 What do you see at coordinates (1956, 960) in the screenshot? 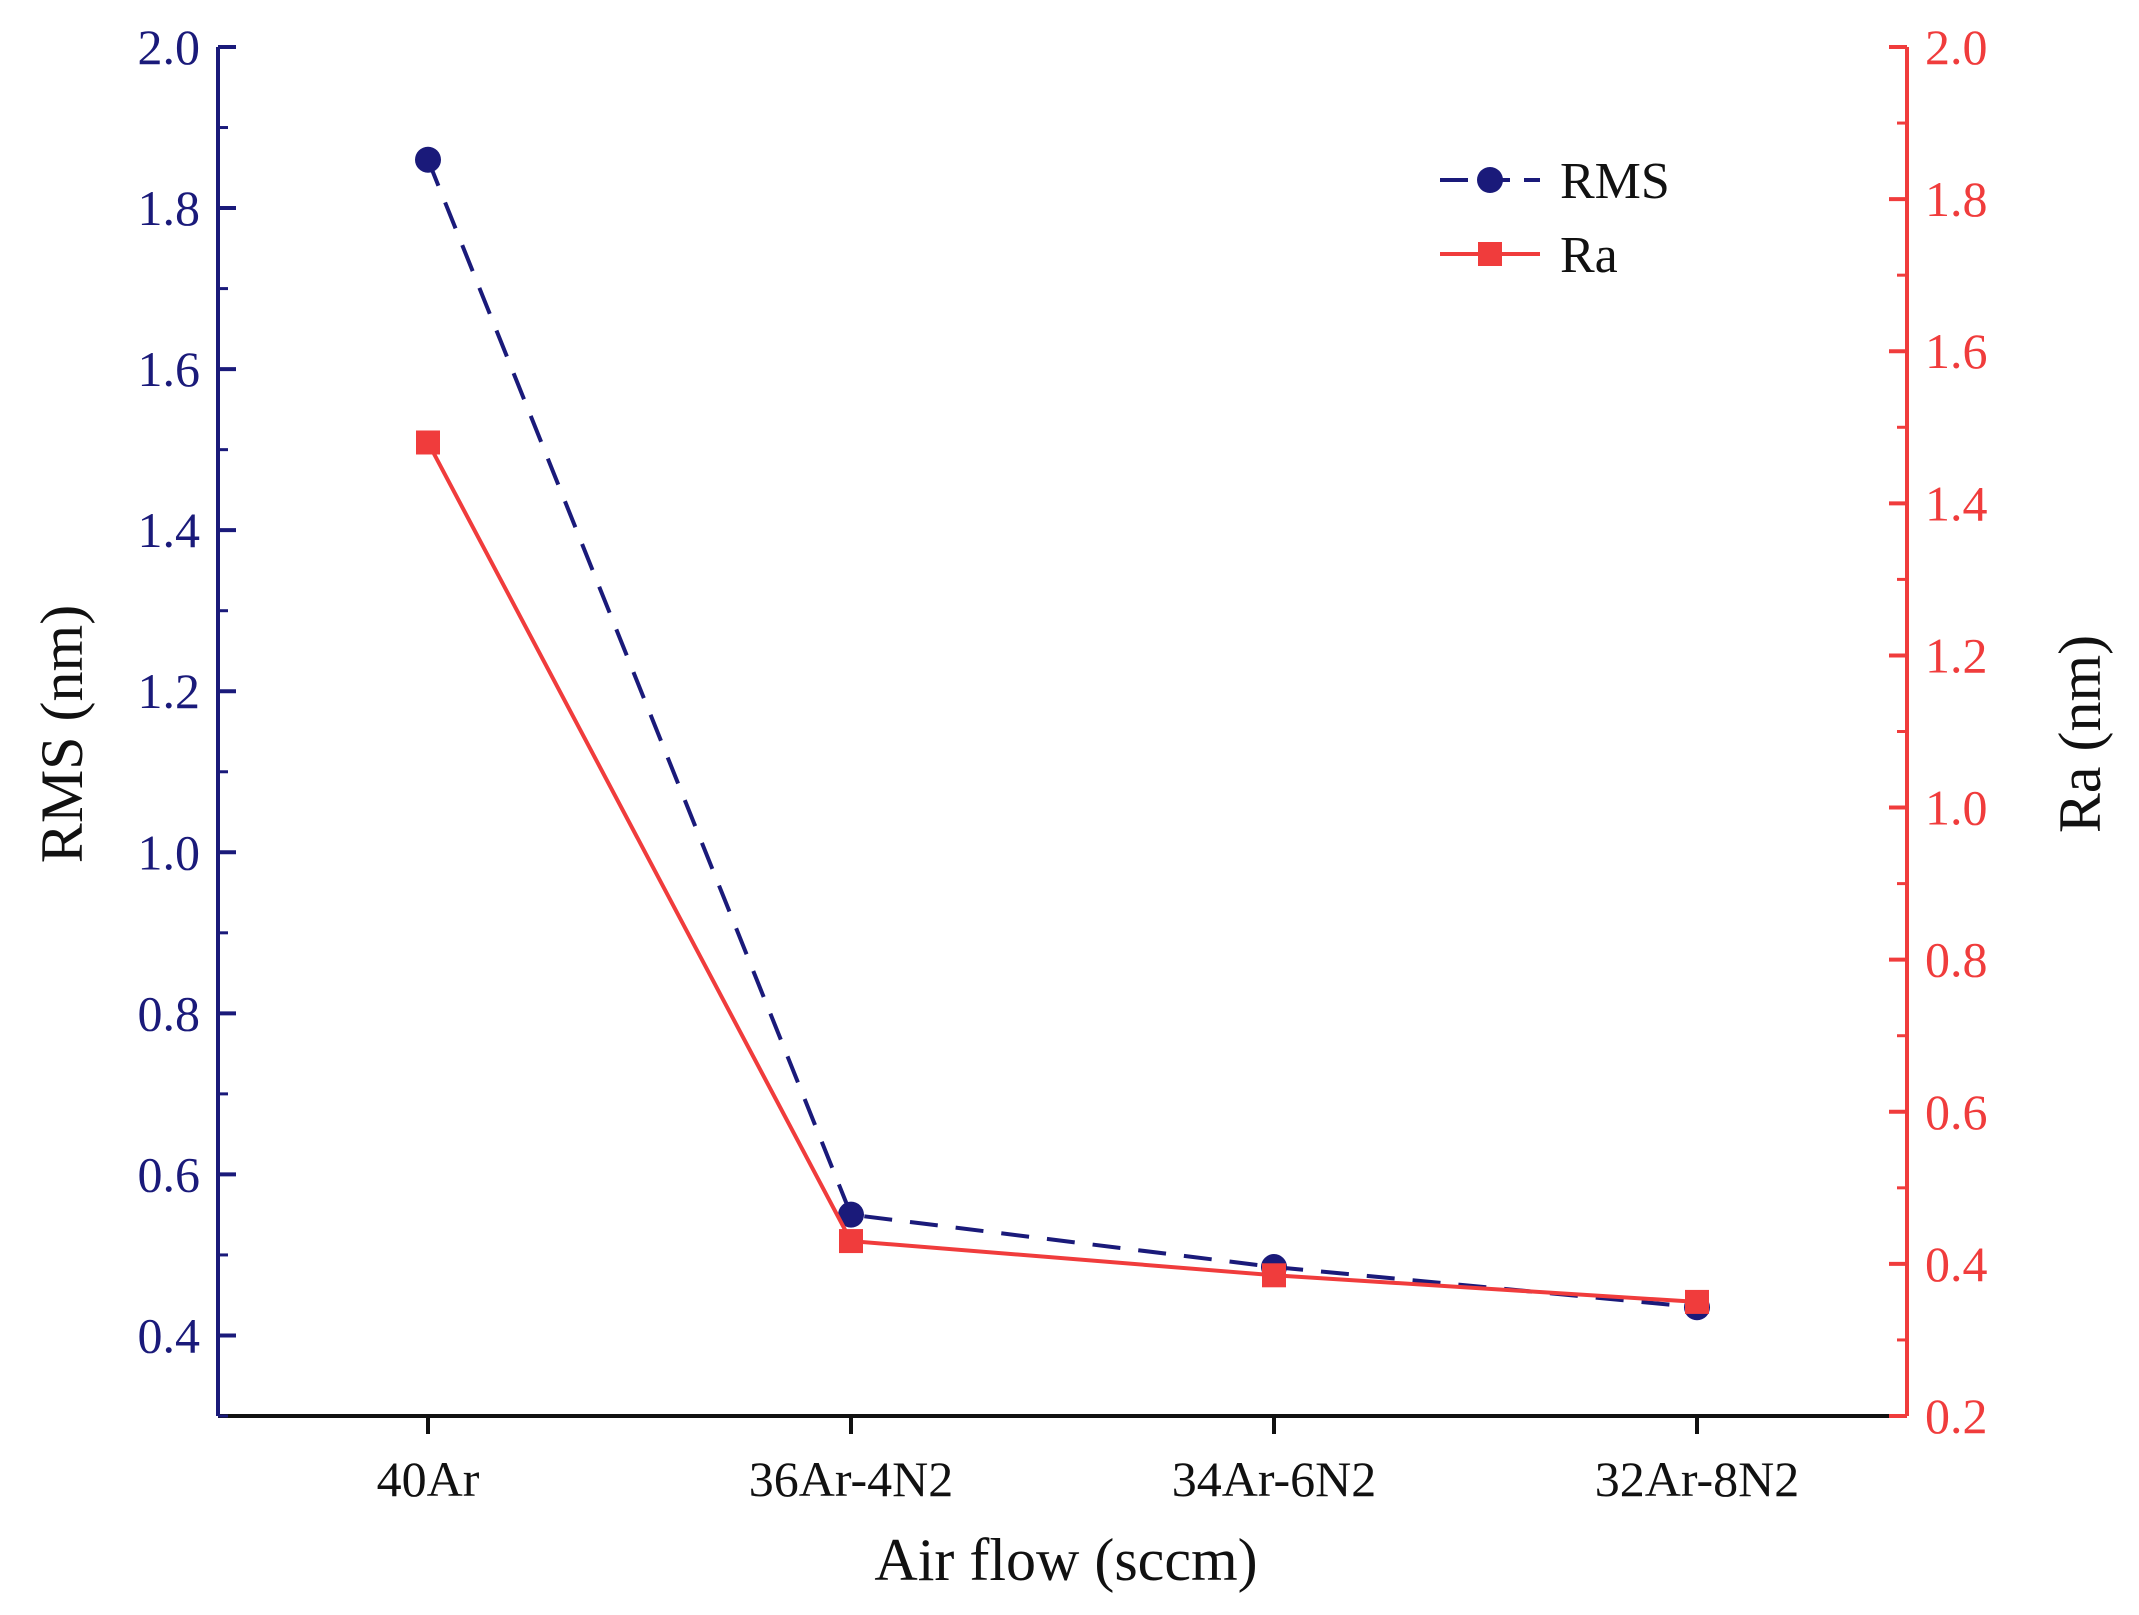
I see `right-y-tick-label: 0.8` at bounding box center [1956, 960].